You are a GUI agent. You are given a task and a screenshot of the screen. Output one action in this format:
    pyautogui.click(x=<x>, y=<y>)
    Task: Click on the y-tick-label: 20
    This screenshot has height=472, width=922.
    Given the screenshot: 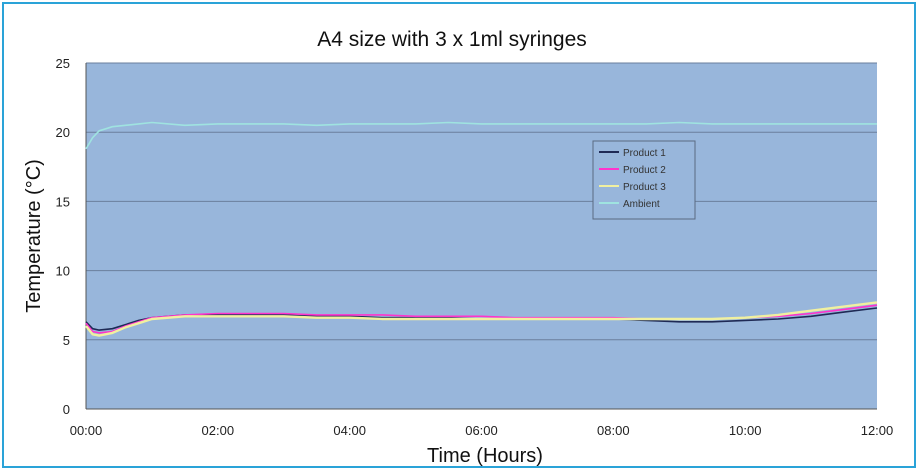 What is the action you would take?
    pyautogui.click(x=63, y=132)
    